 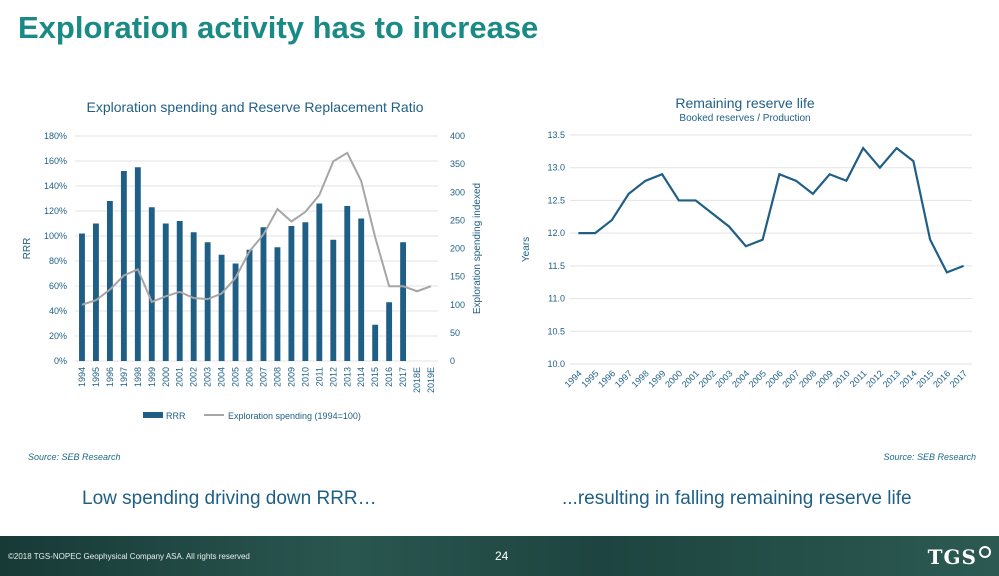 I want to click on logo-mark-icon, so click(x=985, y=552).